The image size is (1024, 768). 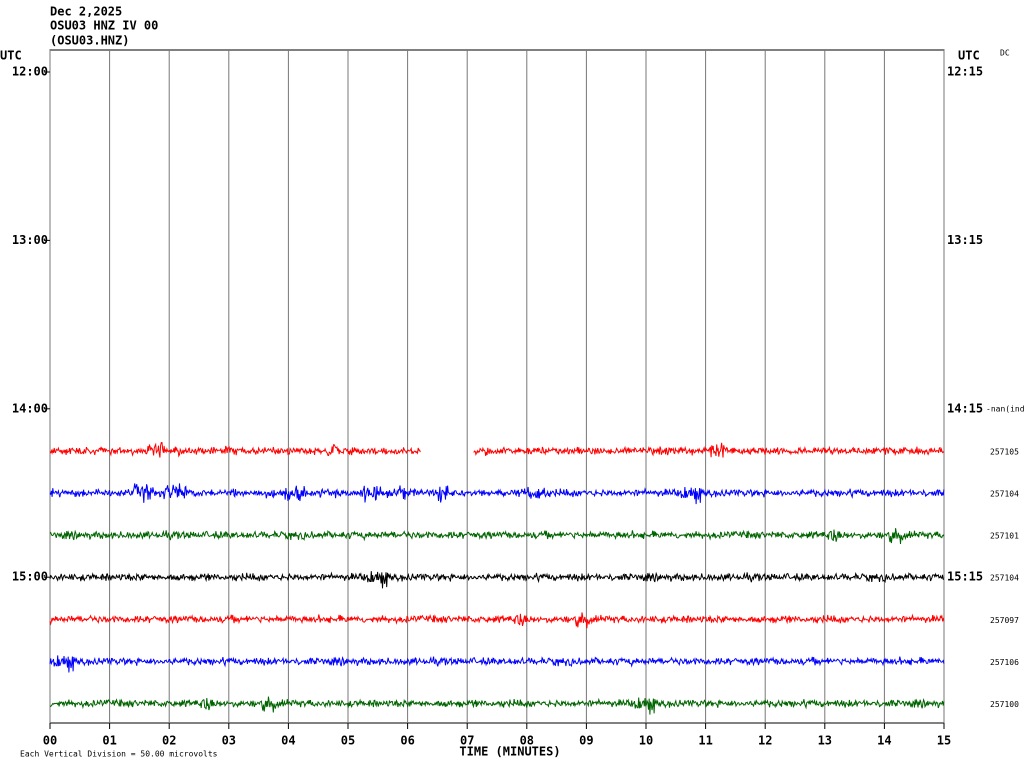 What do you see at coordinates (288, 741) in the screenshot?
I see `x-tick-label: 04` at bounding box center [288, 741].